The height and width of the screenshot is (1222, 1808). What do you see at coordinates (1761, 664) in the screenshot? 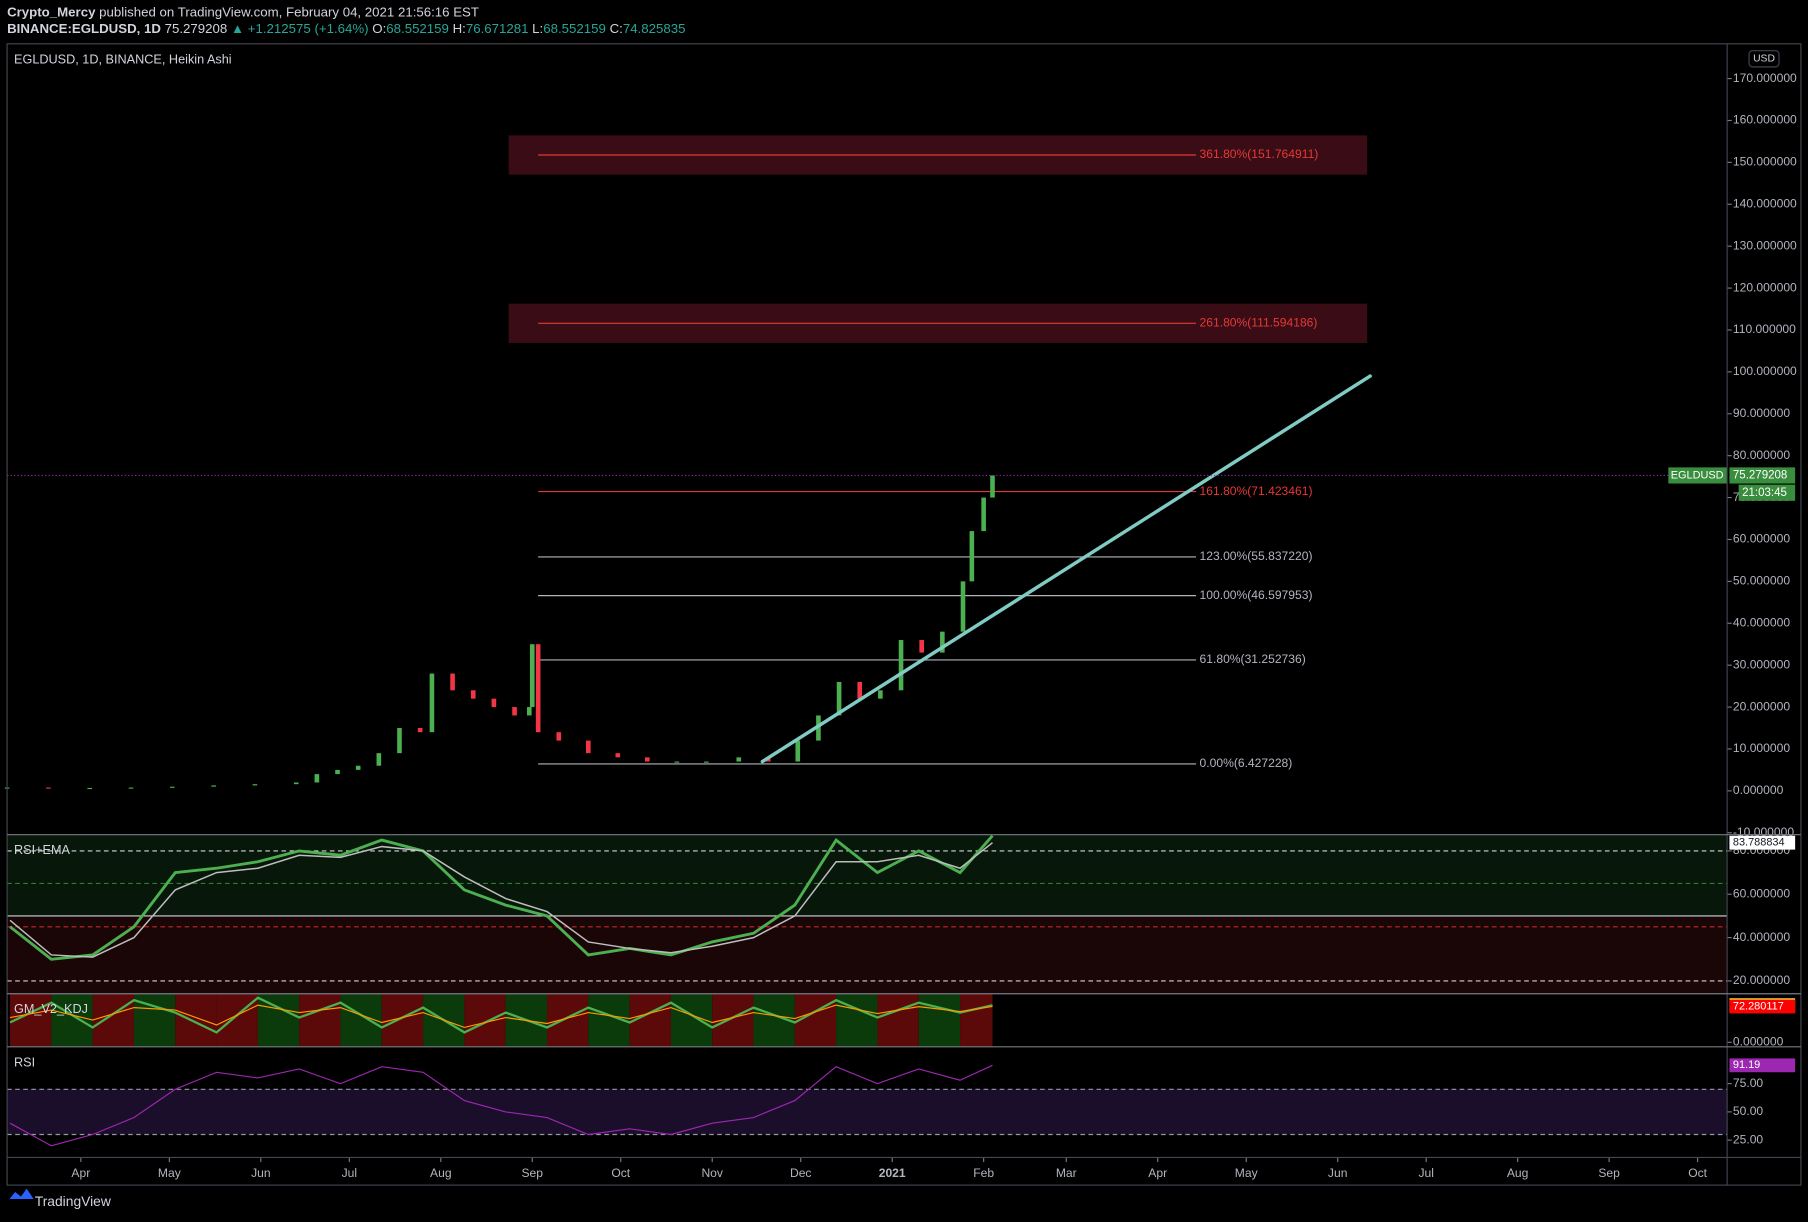
I see `y-tick-label: 30.000000` at bounding box center [1761, 664].